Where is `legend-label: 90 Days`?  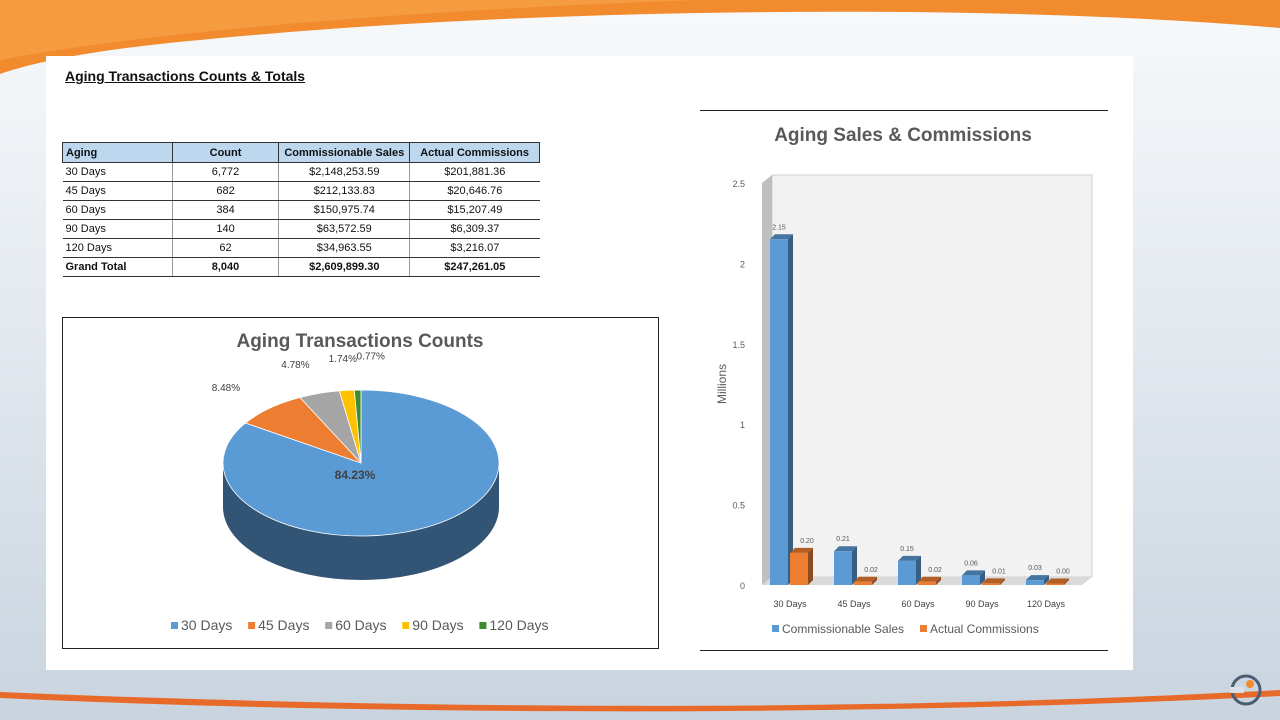
legend-label: 90 Days is located at coordinates (437, 625).